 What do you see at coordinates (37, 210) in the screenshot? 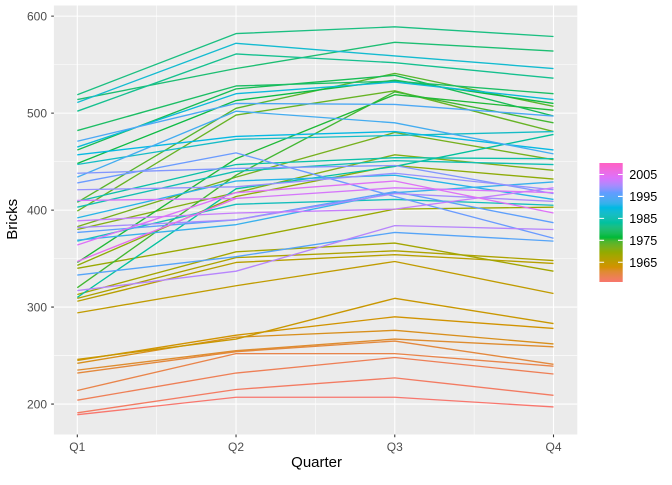
I see `svg-text: 400` at bounding box center [37, 210].